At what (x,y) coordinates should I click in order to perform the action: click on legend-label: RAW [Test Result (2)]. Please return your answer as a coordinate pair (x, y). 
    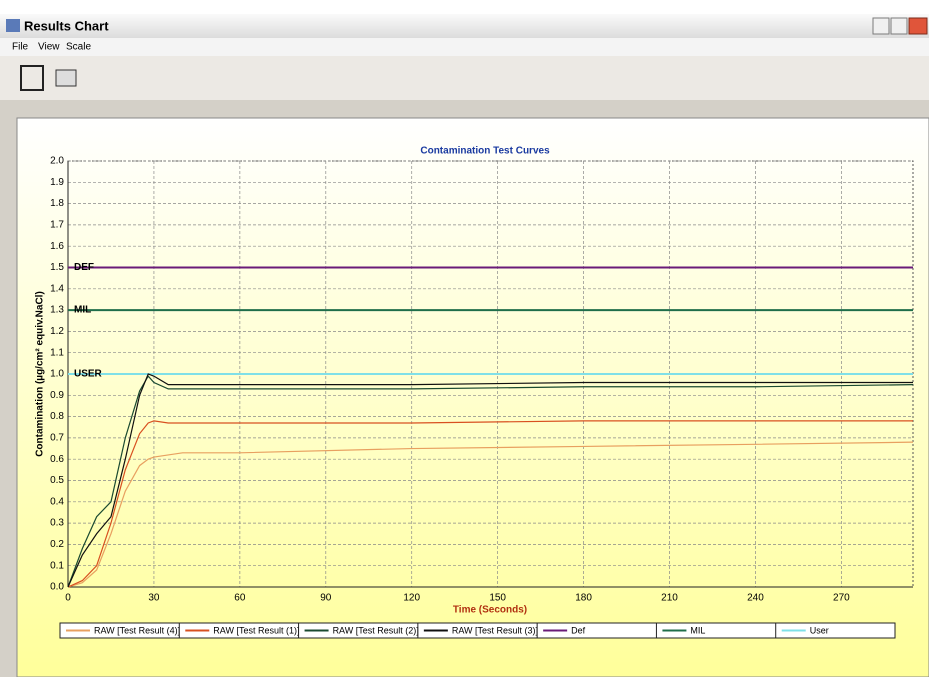
    Looking at the image, I should click on (376, 630).